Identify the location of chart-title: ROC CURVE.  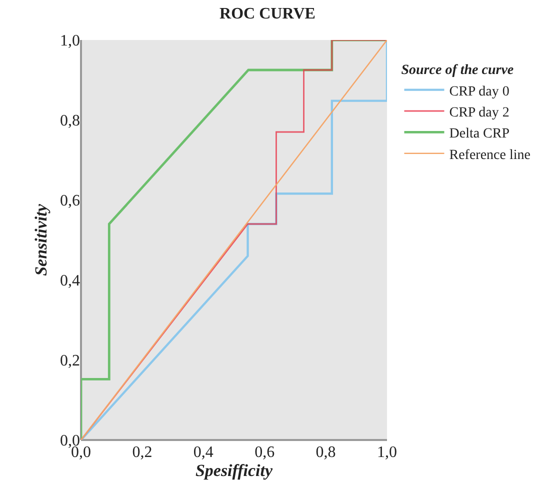
(268, 14).